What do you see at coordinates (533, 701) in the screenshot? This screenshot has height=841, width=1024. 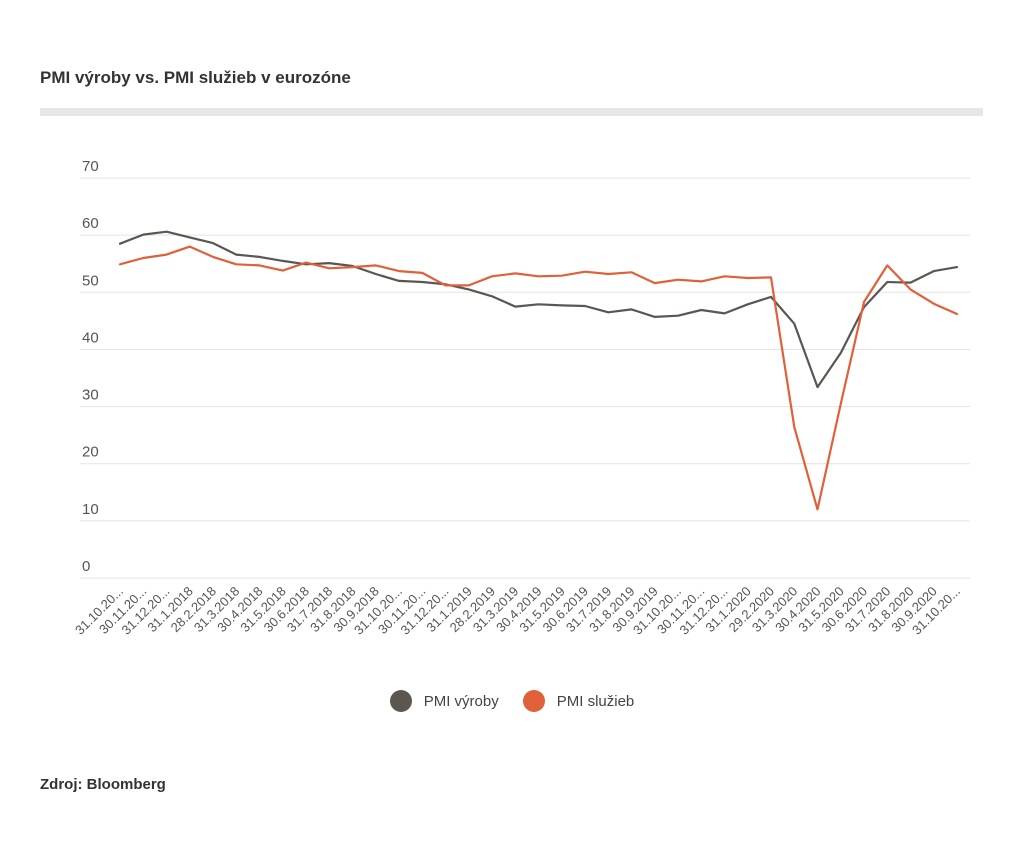 I see `legend-swatch-services` at bounding box center [533, 701].